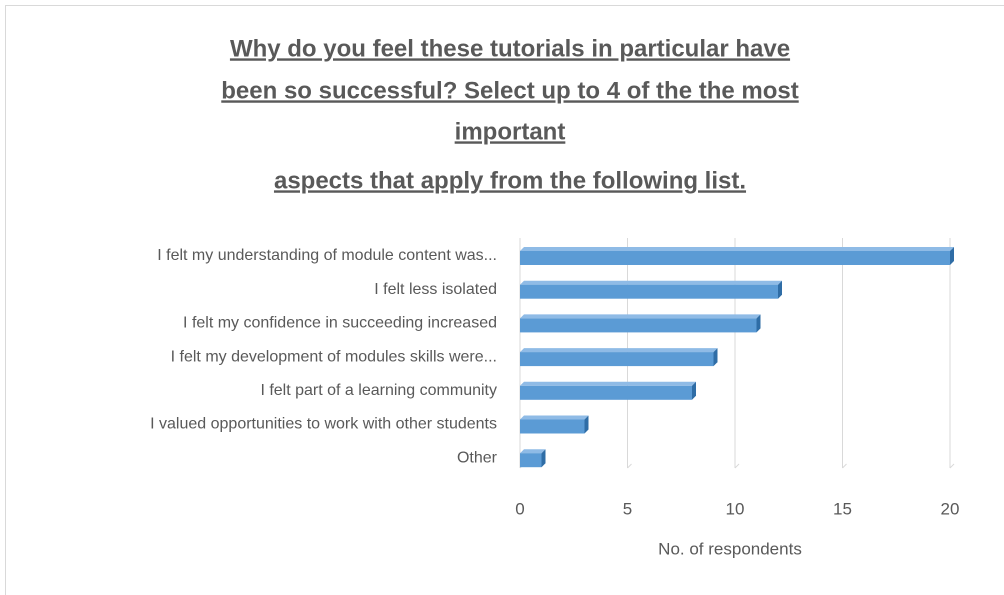  I want to click on x-tick-label: 15, so click(842, 508).